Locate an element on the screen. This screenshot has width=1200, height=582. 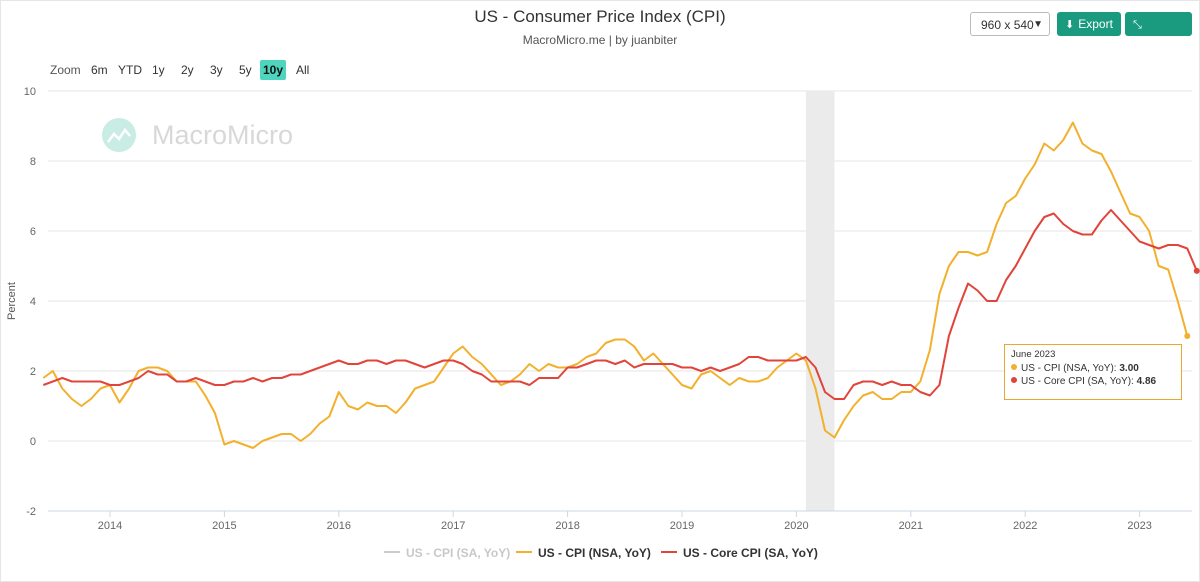
core-cpi-dot-icon is located at coordinates (1014, 380).